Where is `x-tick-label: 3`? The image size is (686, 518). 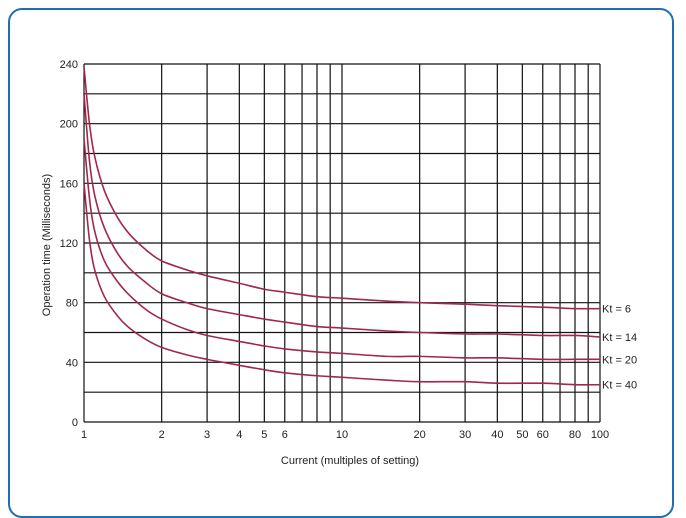
x-tick-label: 3 is located at coordinates (207, 435).